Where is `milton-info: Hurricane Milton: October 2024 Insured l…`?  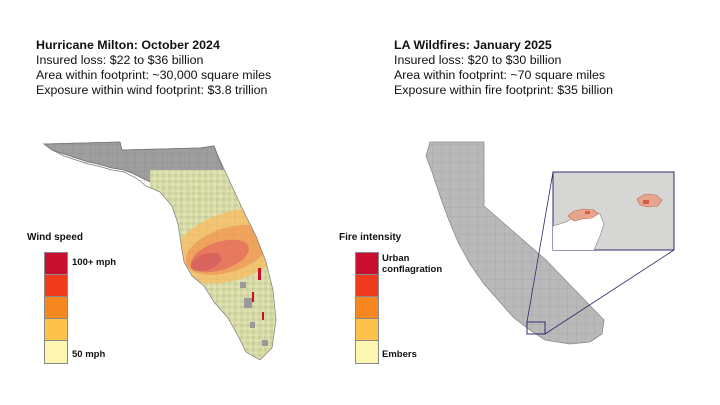
milton-info: Hurricane Milton: October 2024 Insured l… is located at coordinates (153, 68).